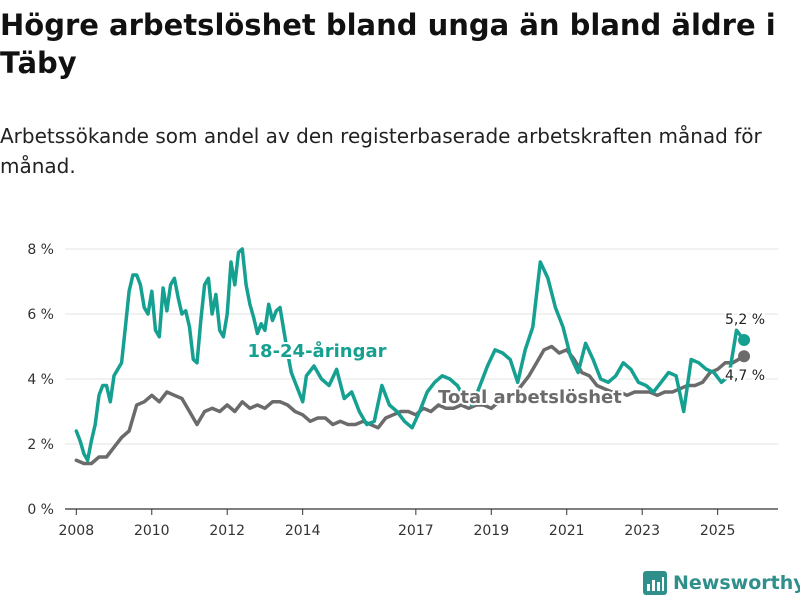 The image size is (800, 600). Describe the element at coordinates (76, 531) in the screenshot. I see `x-tick-label: 2008` at that location.